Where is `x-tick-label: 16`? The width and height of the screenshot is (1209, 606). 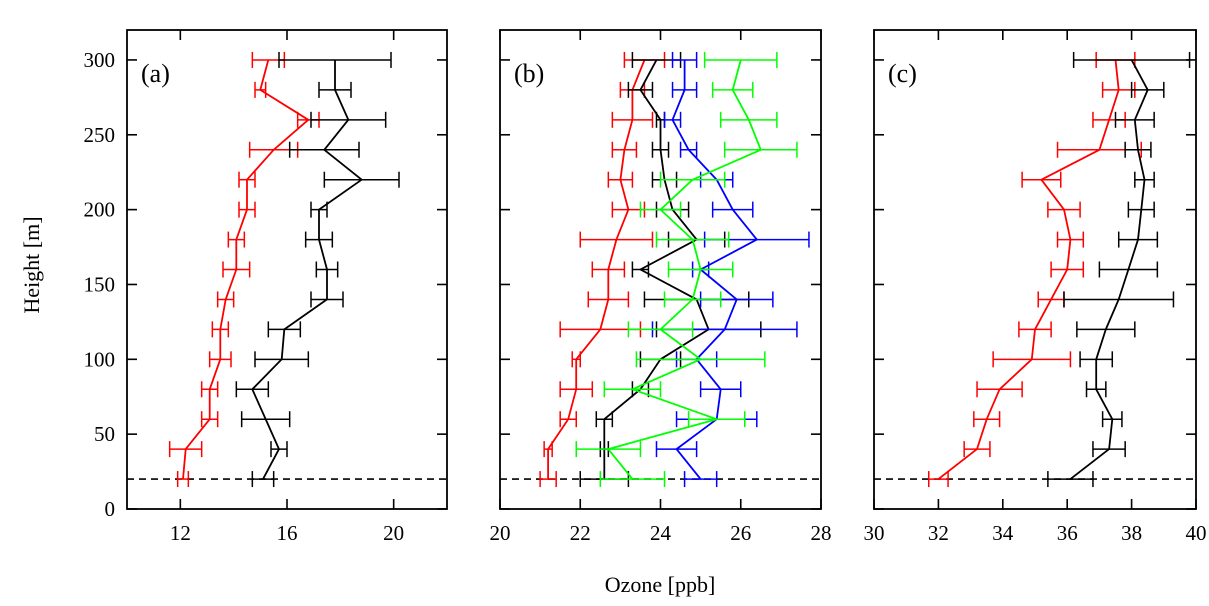 x-tick-label: 16 is located at coordinates (287, 533).